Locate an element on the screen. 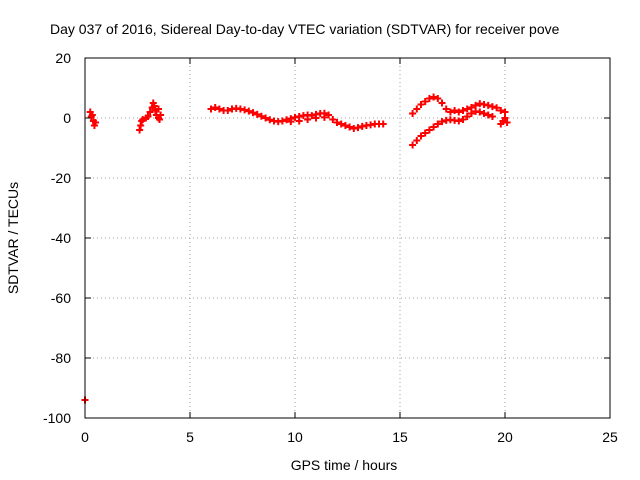  y-tick-label: -100 is located at coordinates (57, 418).